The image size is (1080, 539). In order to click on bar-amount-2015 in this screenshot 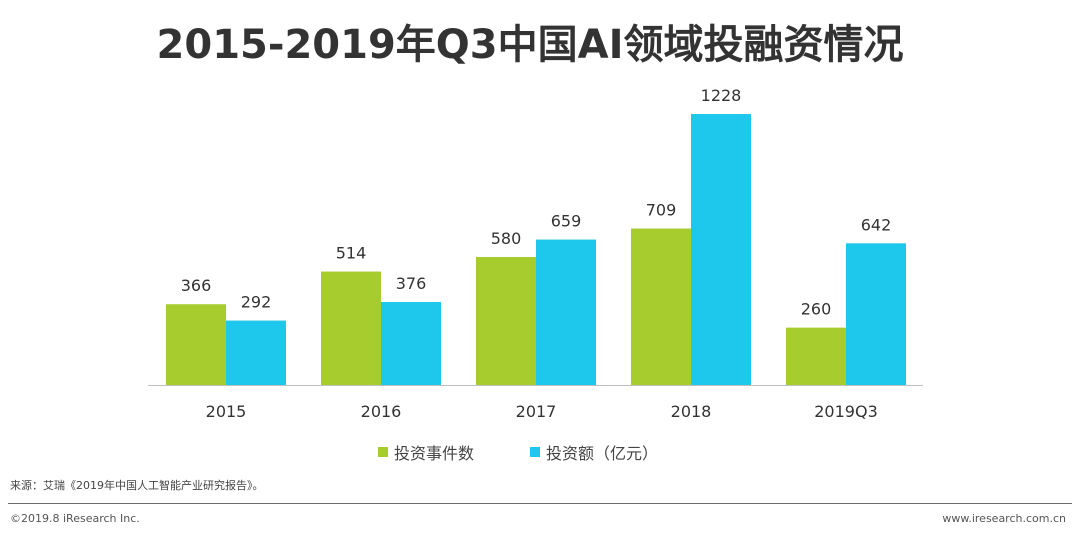, I will do `click(256, 352)`.